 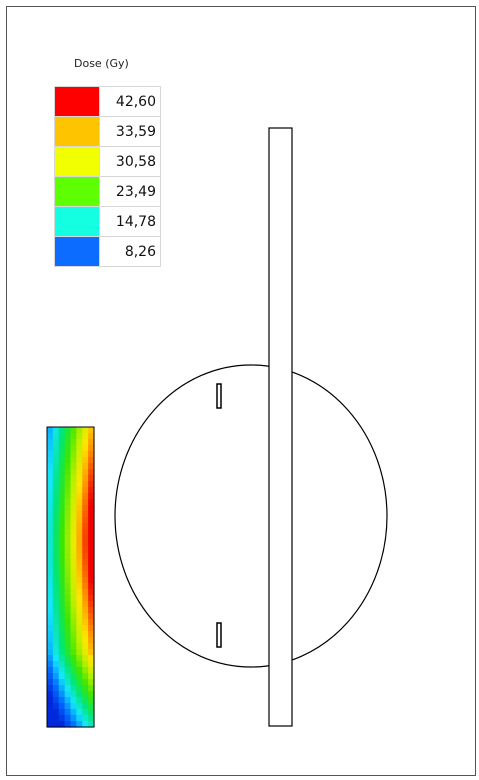 I want to click on legend-value: 23,49, so click(x=130, y=191).